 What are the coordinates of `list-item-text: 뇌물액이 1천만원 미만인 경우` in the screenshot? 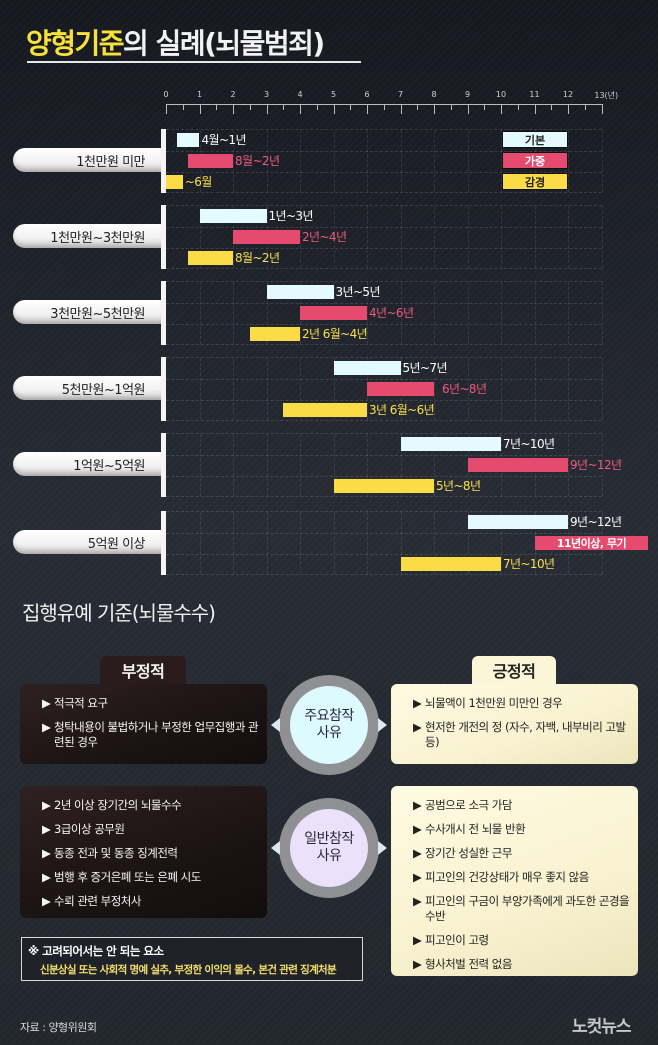 It's located at (494, 703).